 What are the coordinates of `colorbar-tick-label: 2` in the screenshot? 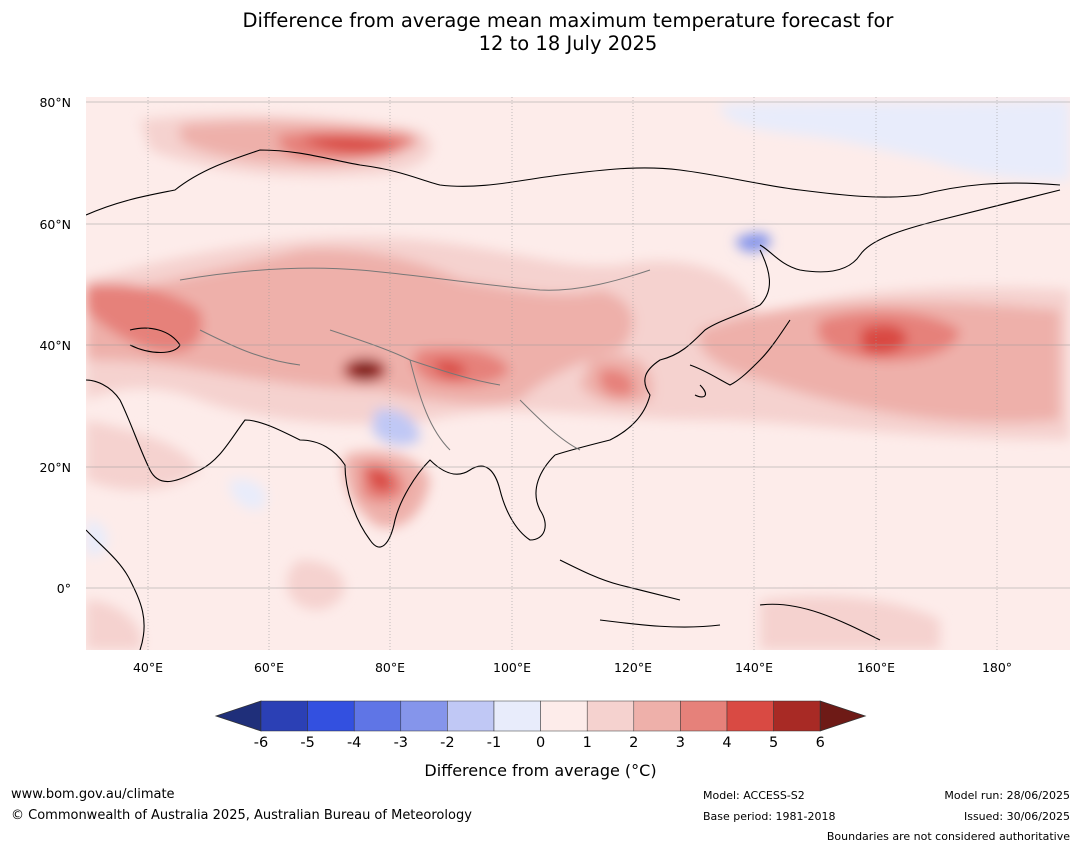 It's located at (634, 743).